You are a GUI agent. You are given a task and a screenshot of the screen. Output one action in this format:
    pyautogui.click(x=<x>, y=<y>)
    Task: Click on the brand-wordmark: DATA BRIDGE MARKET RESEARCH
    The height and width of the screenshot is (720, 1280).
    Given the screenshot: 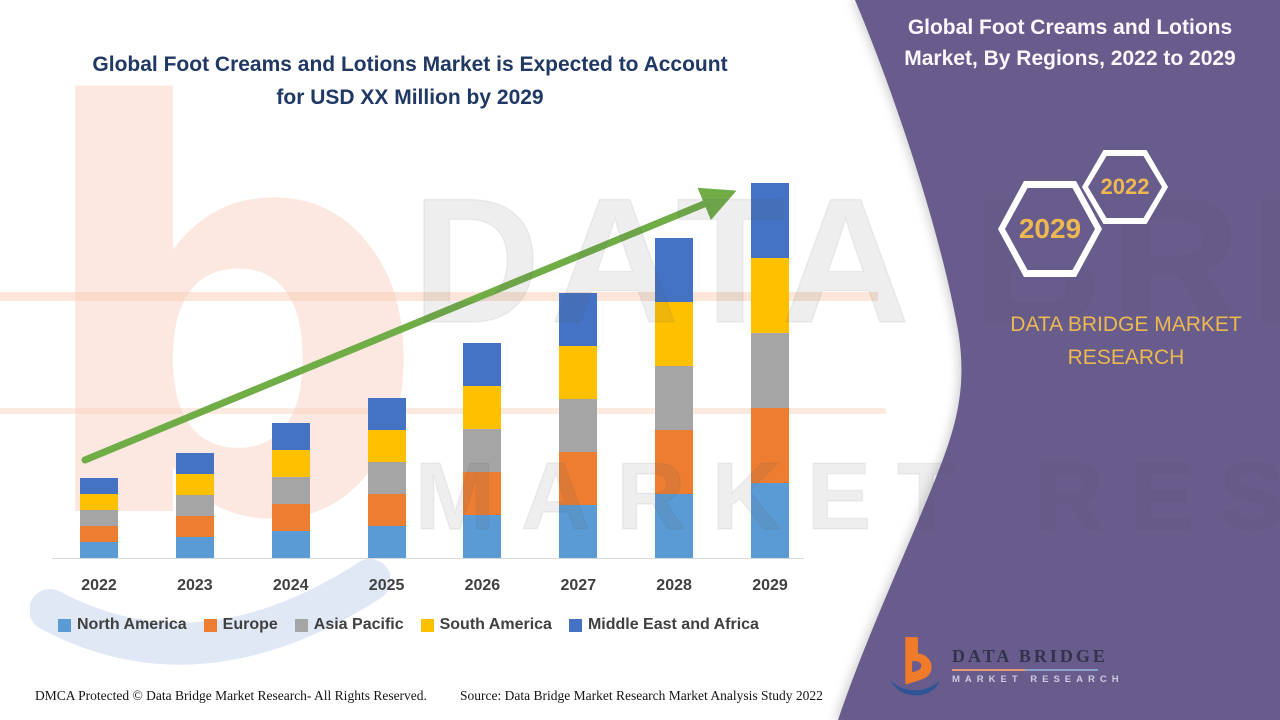 What is the action you would take?
    pyautogui.click(x=1126, y=341)
    